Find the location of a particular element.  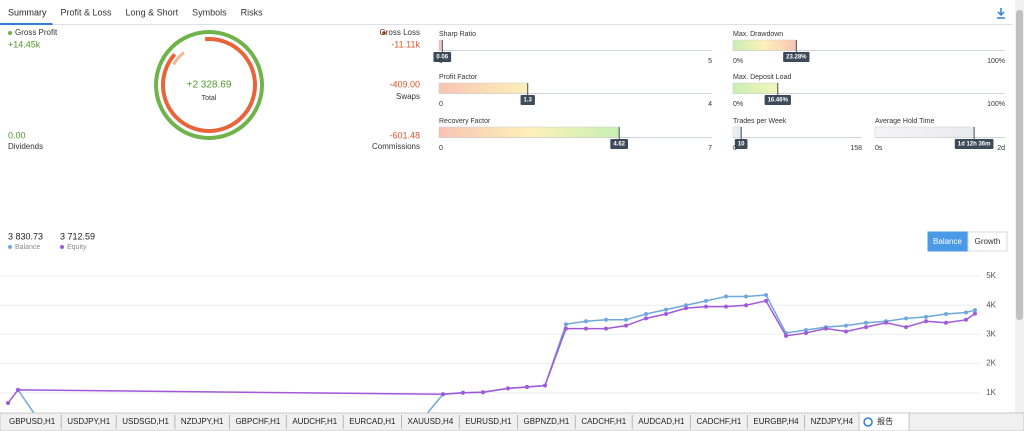

tab: Long & Short is located at coordinates (152, 12).